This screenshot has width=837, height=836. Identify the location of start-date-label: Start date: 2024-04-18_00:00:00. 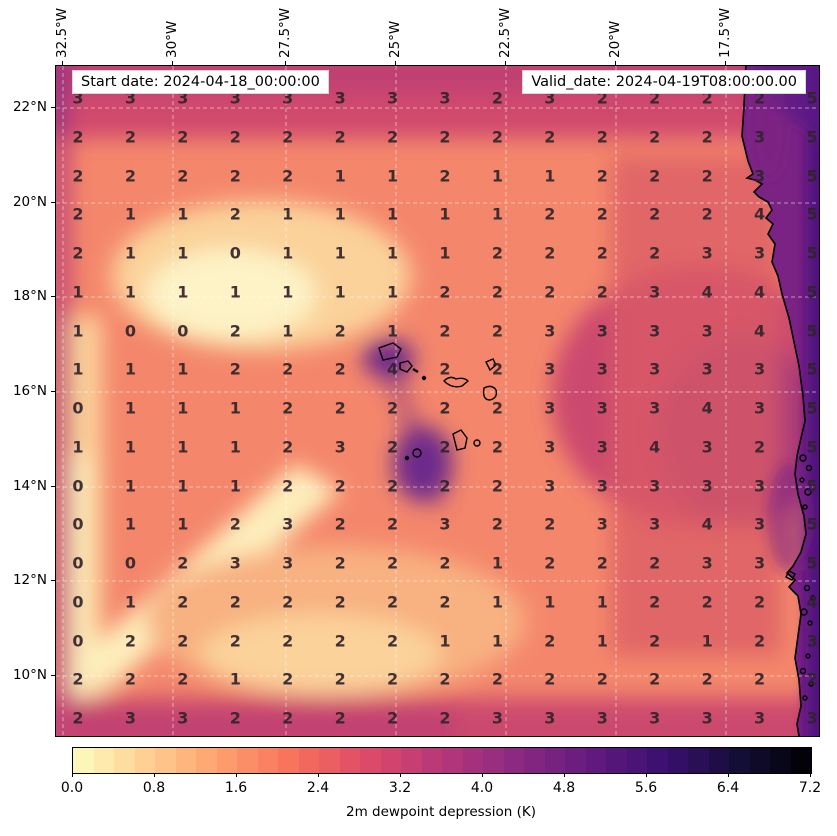
(200, 82).